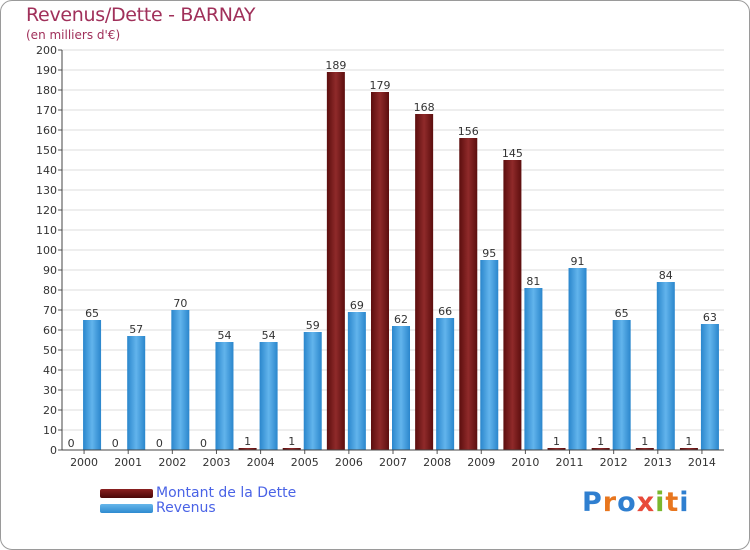  I want to click on label-debt-2011: 1, so click(556, 441).